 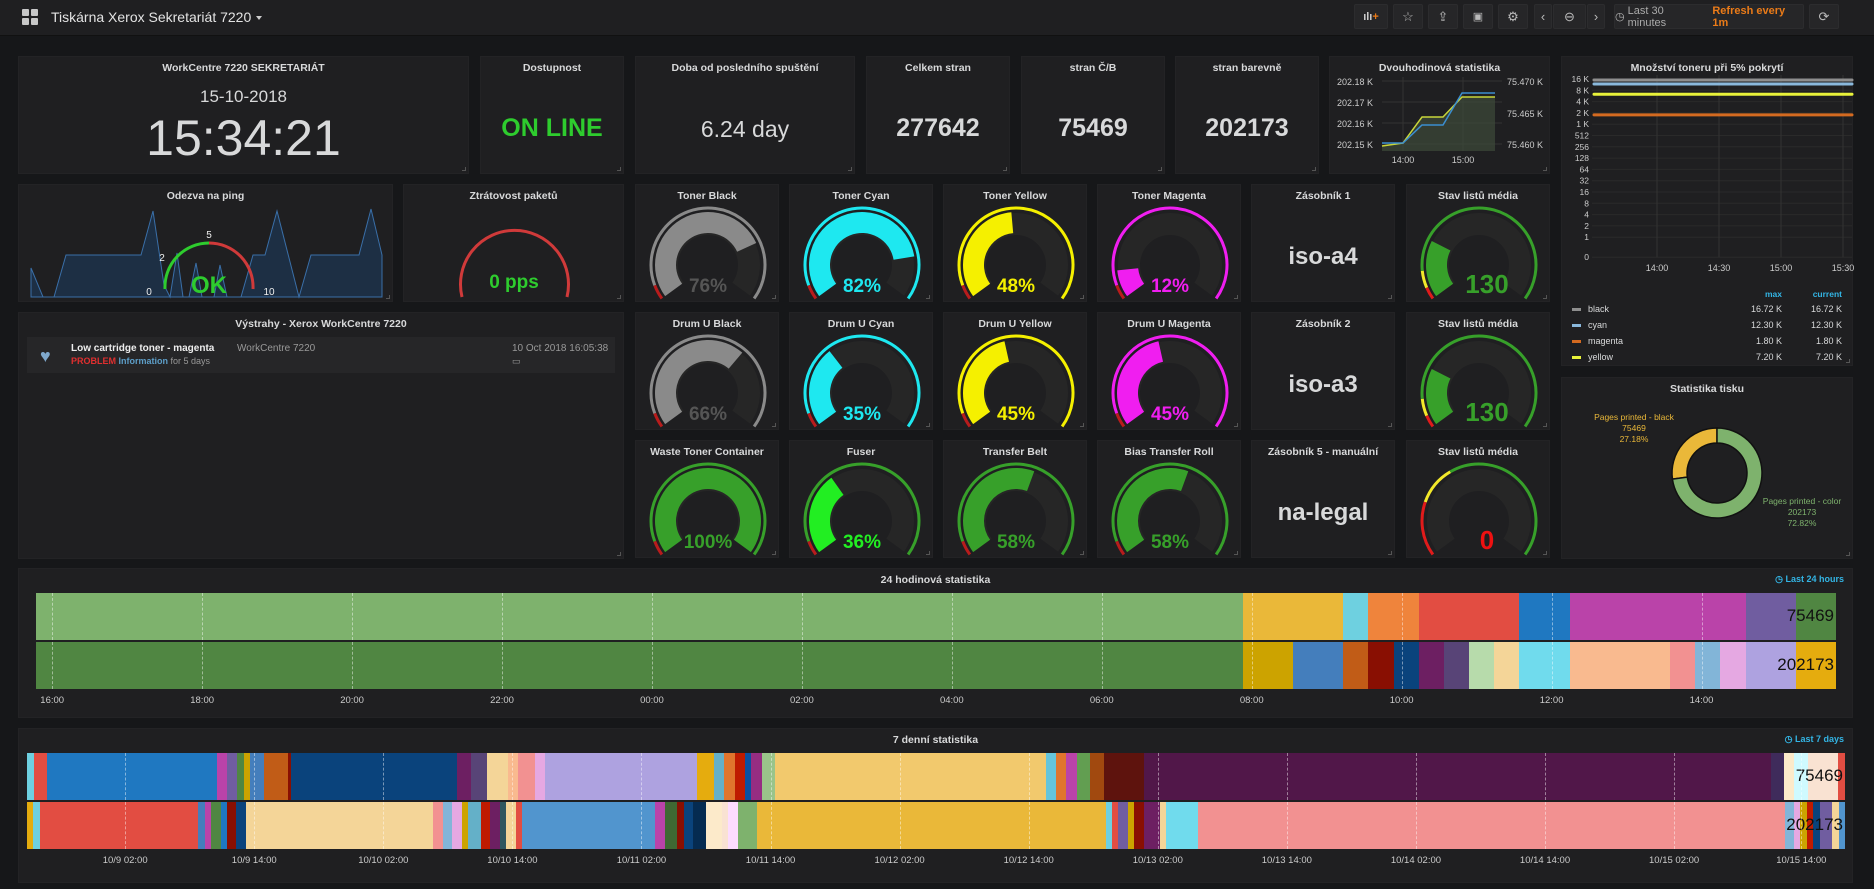 I want to click on legend-item-yellow: yellow 7.20 K 7.20 K, so click(x=1707, y=357).